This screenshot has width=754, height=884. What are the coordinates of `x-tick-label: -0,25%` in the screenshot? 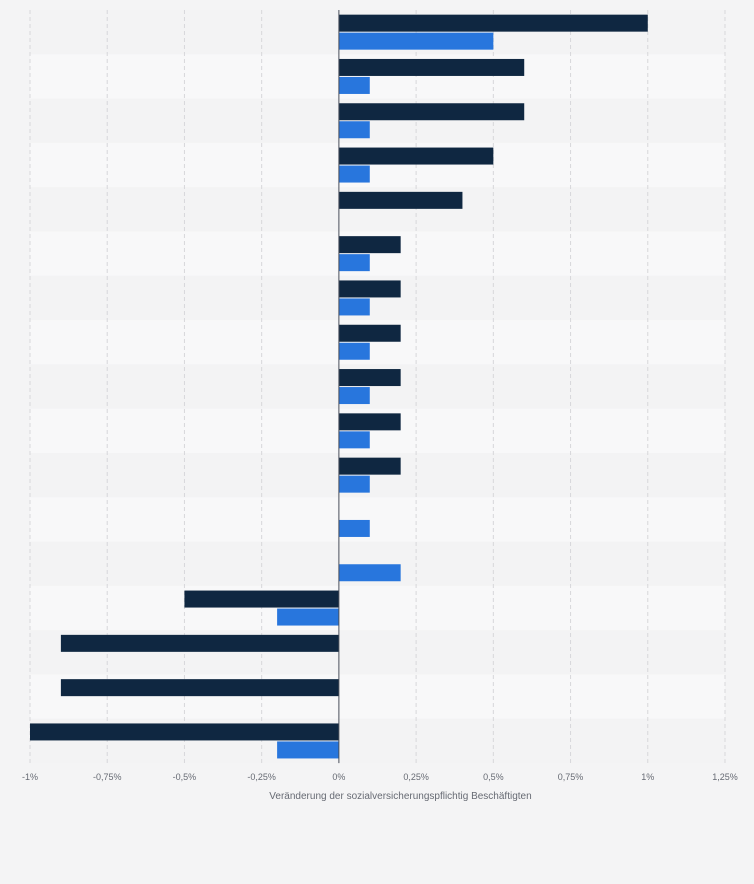 It's located at (261, 777).